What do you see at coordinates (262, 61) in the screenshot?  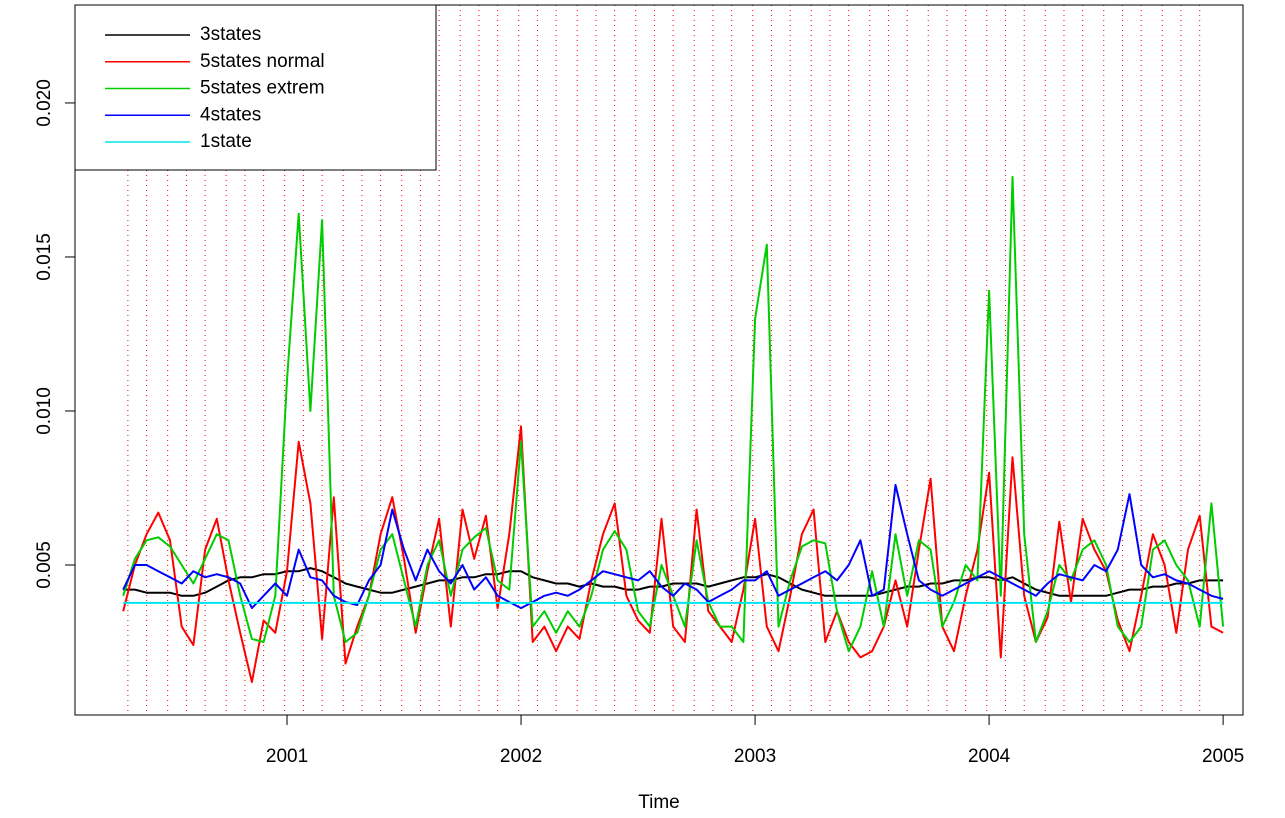 I see `legend-label: 5states normal` at bounding box center [262, 61].